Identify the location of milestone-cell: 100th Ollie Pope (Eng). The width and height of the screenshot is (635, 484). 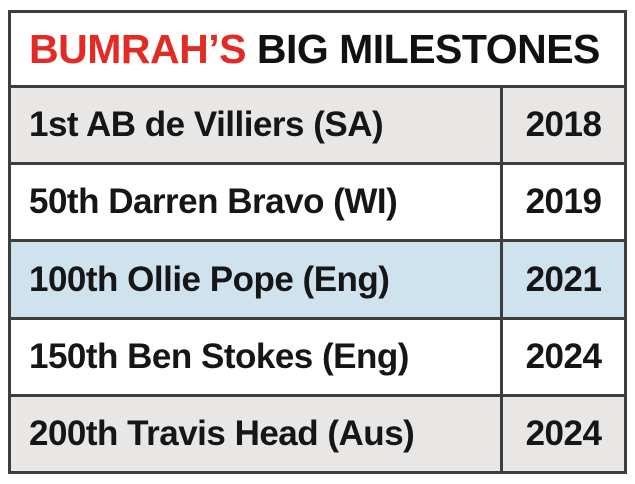
(209, 279).